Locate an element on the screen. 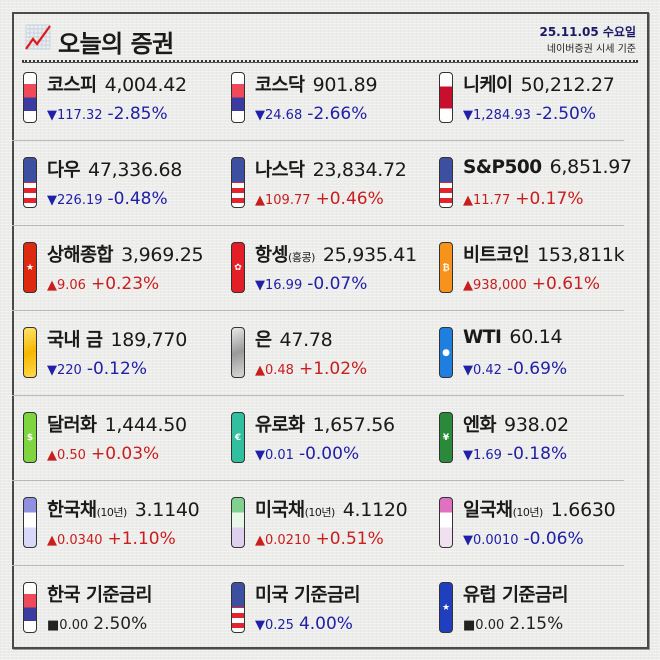 This screenshot has height=660, width=660. market-value: 4,004.42 is located at coordinates (146, 85).